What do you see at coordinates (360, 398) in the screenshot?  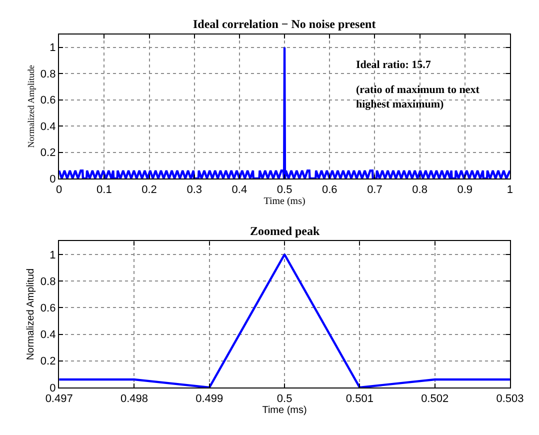 I see `x-tick-label: 0.501` at bounding box center [360, 398].